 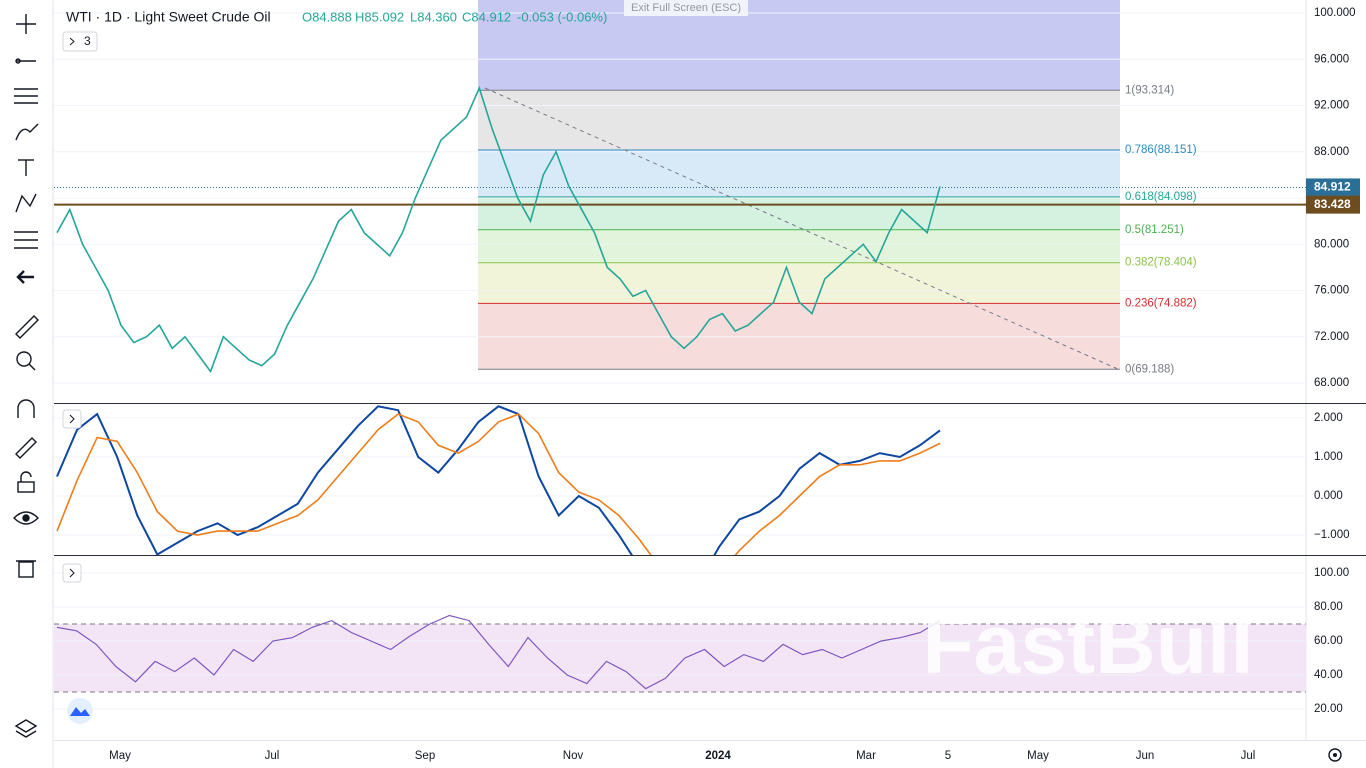 What do you see at coordinates (1161, 150) in the screenshot?
I see `fib-label: 0.786(88.151)` at bounding box center [1161, 150].